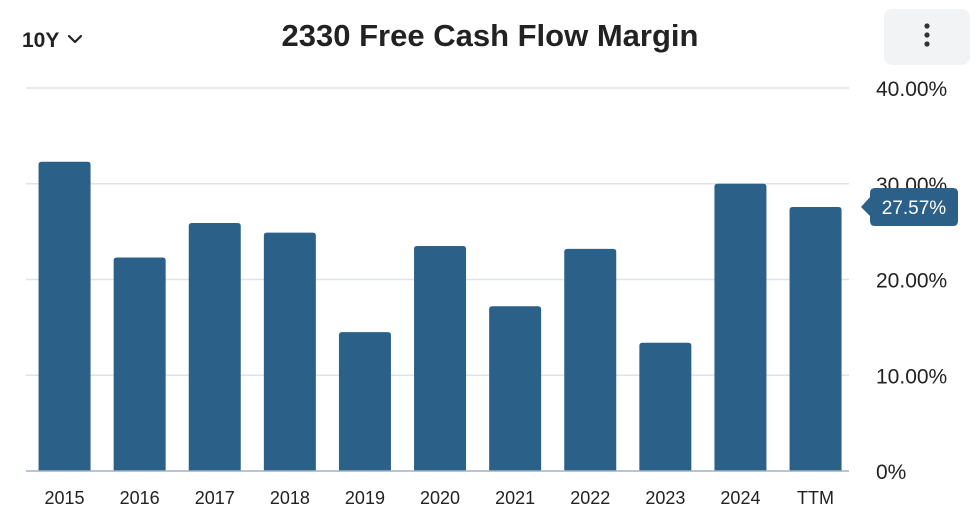  What do you see at coordinates (815, 498) in the screenshot?
I see `x-tick-label: TTM` at bounding box center [815, 498].